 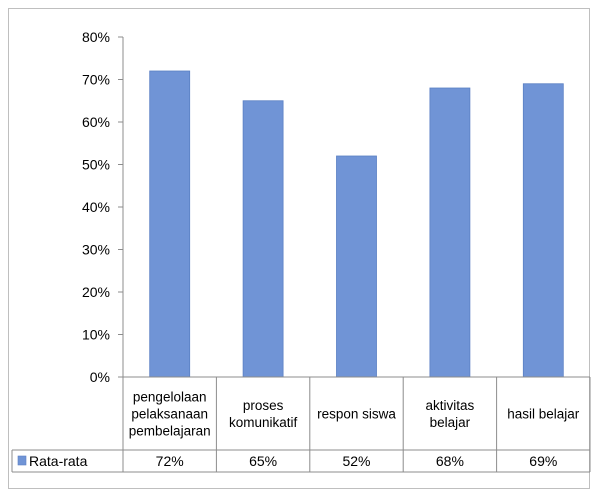 What do you see at coordinates (263, 422) in the screenshot?
I see `x-category-label: komunikatif` at bounding box center [263, 422].